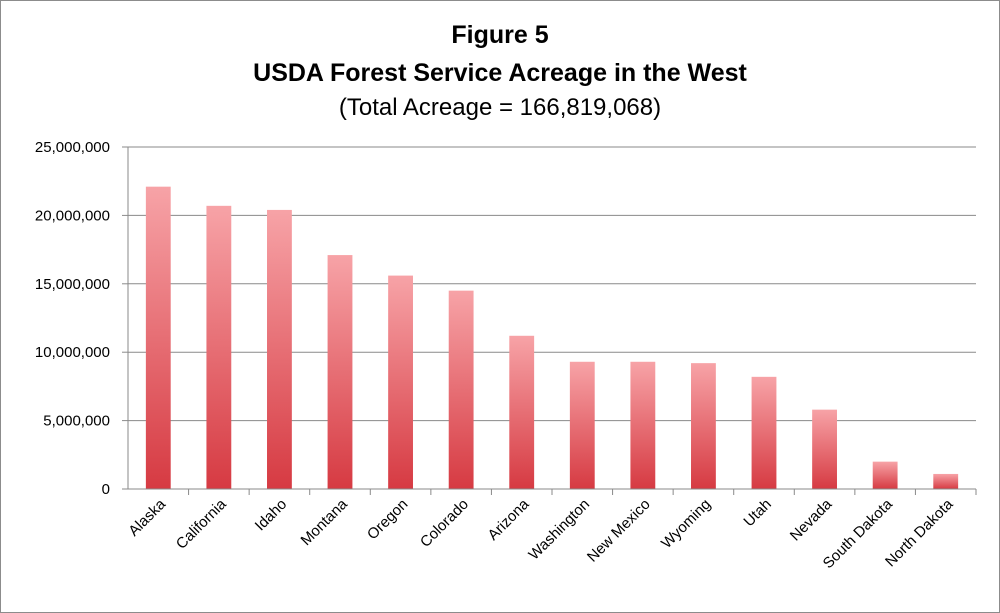 The height and width of the screenshot is (613, 1000). Describe the element at coordinates (582, 425) in the screenshot. I see `bar-washington` at that location.